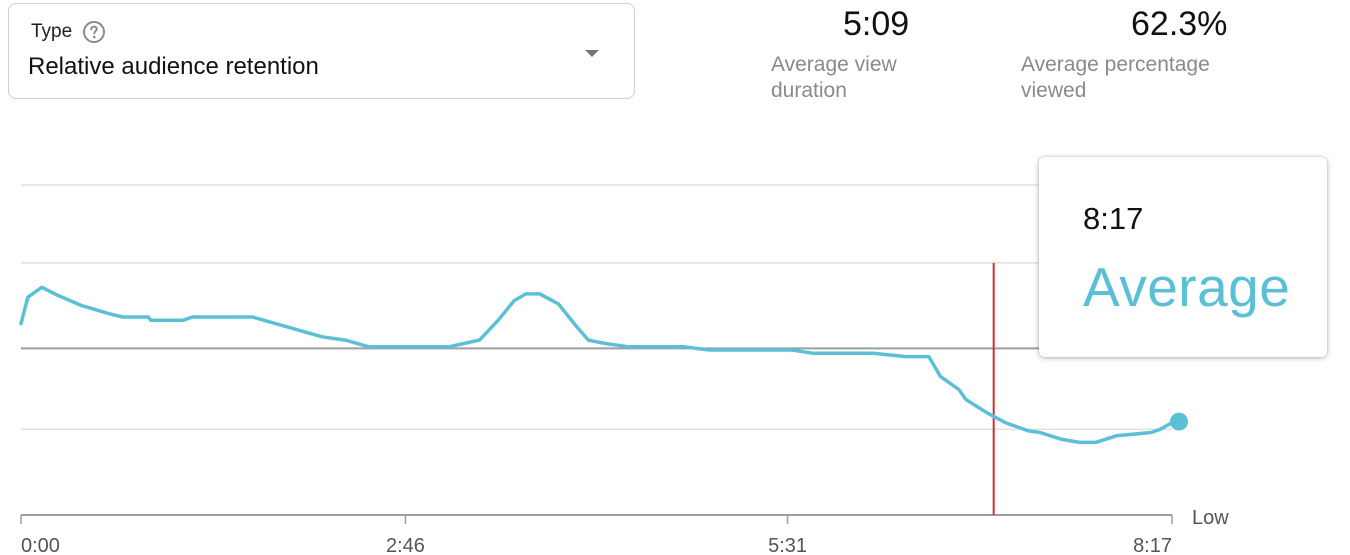  Describe the element at coordinates (40, 545) in the screenshot. I see `x-tick-label-0: 0:00` at that location.